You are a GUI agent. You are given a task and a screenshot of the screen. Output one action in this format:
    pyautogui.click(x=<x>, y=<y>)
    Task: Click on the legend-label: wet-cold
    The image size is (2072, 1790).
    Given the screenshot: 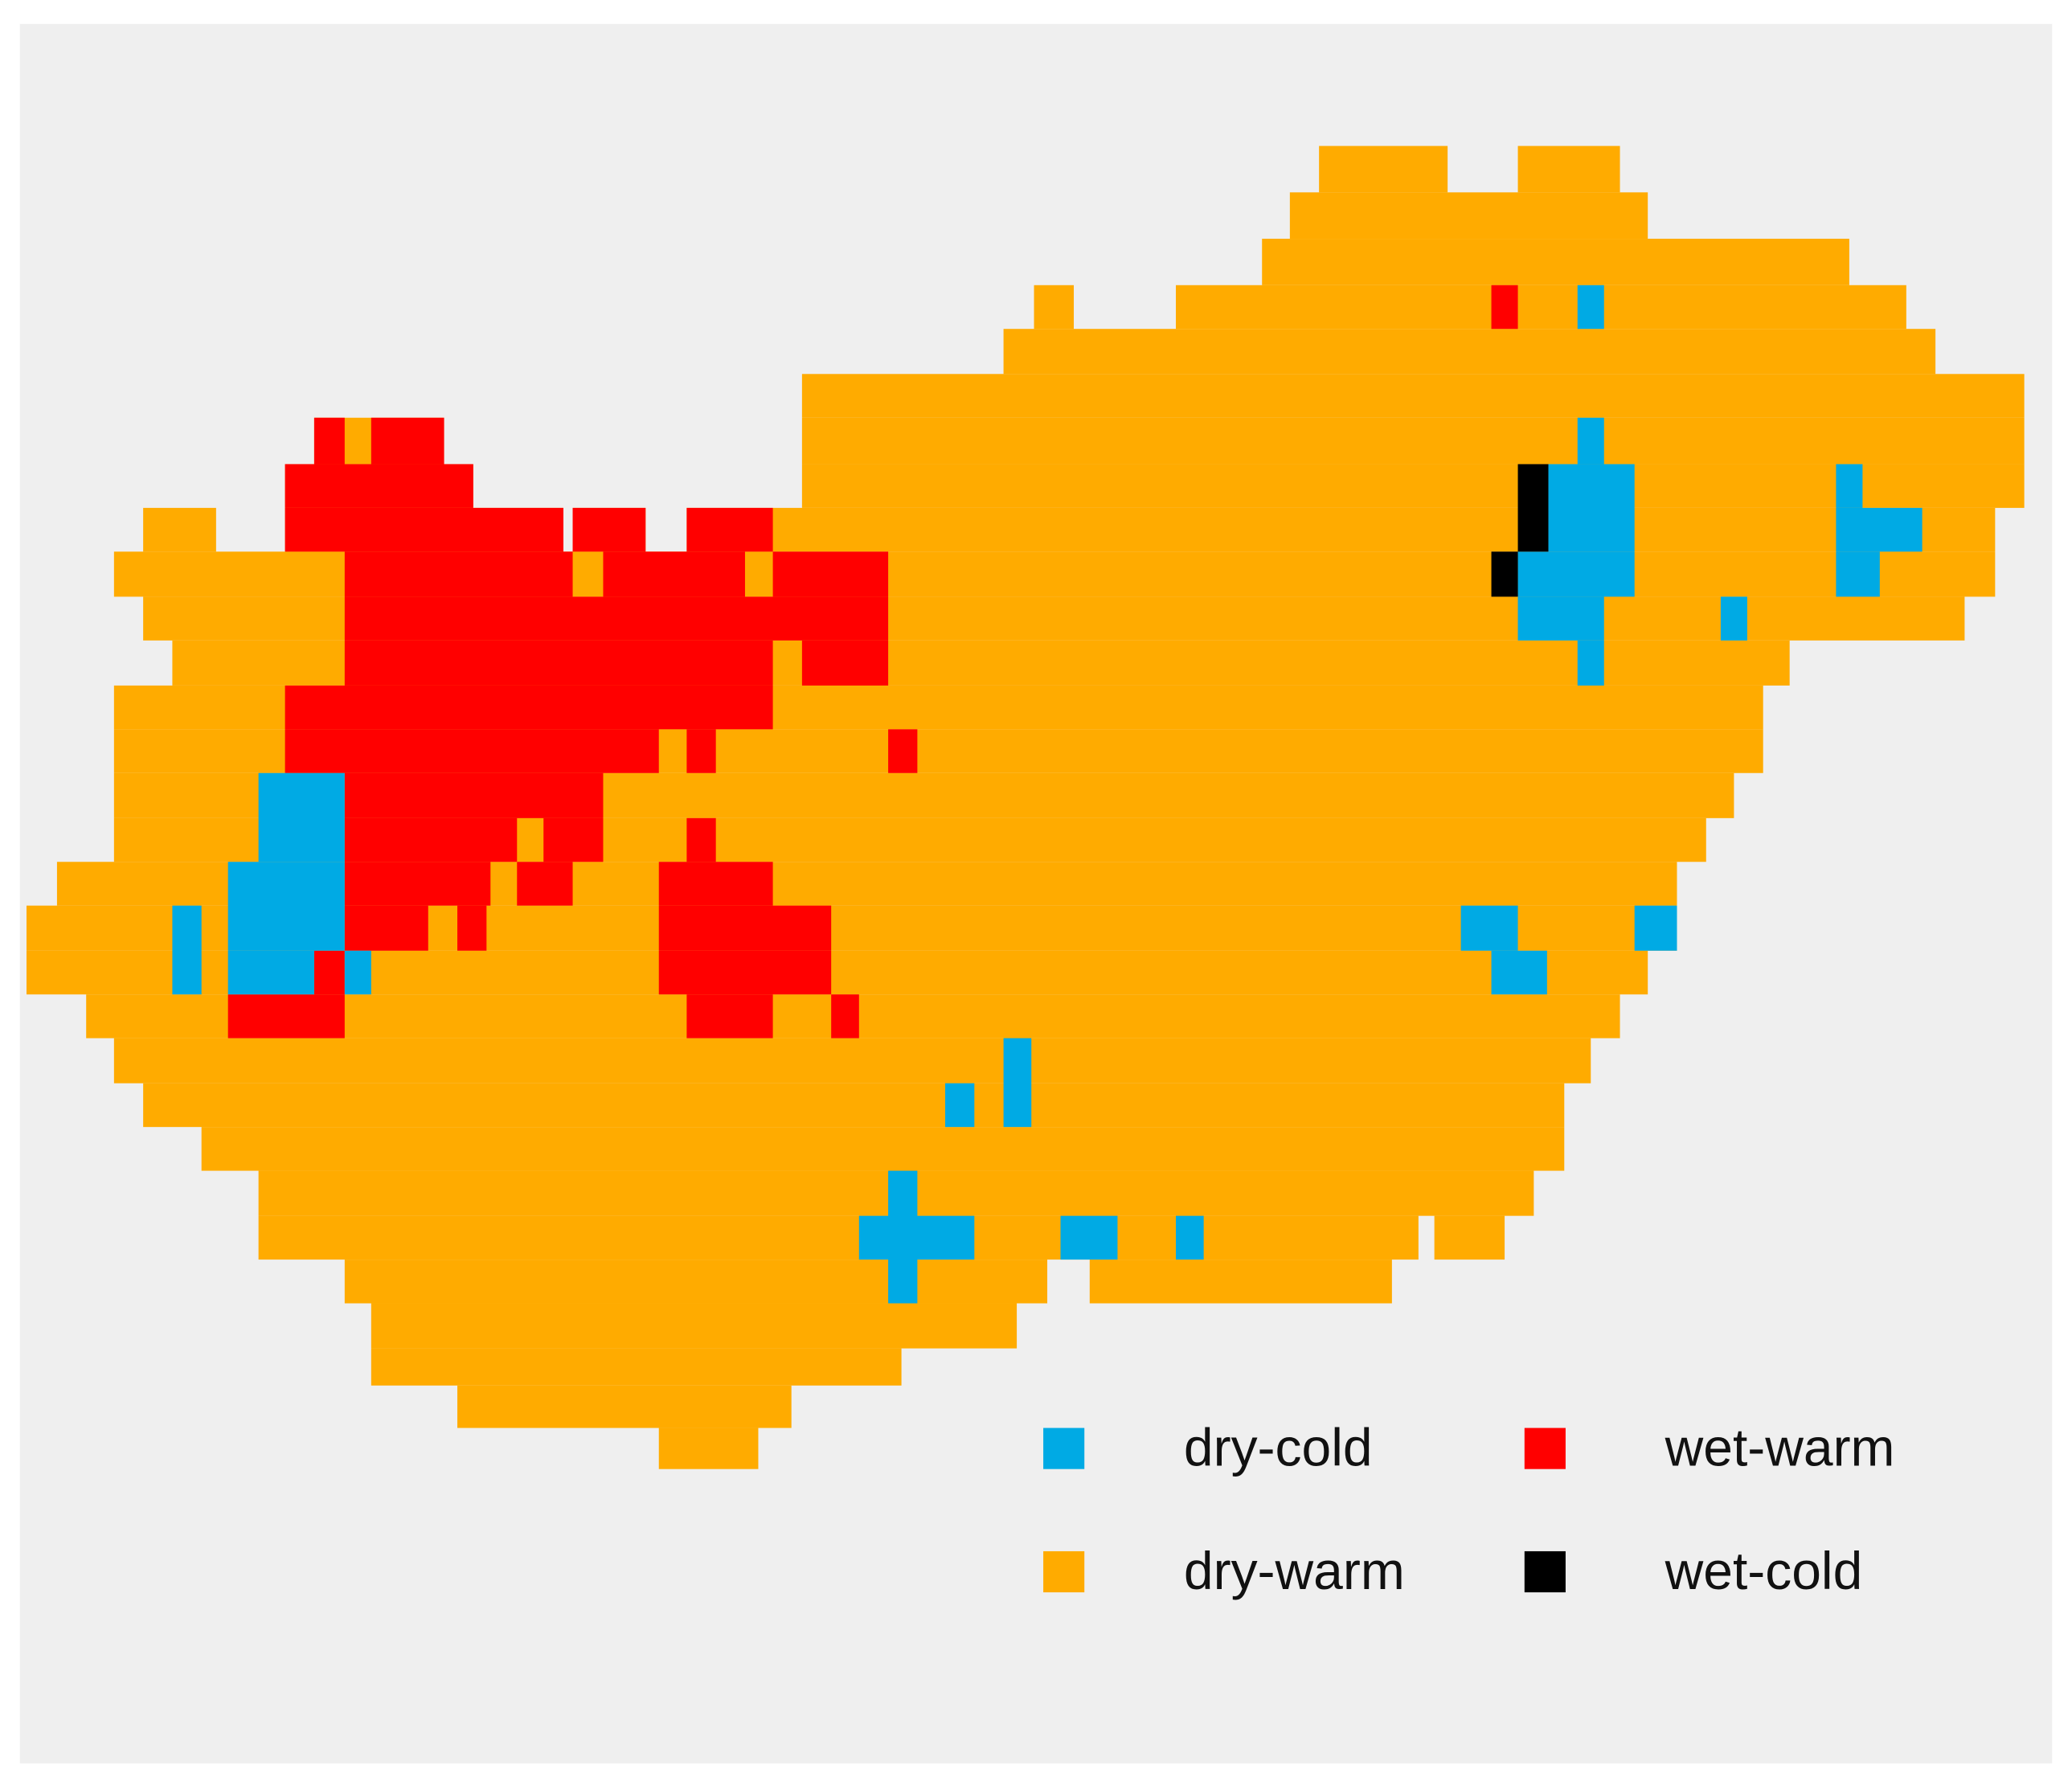 What is the action you would take?
    pyautogui.click(x=1764, y=1570)
    